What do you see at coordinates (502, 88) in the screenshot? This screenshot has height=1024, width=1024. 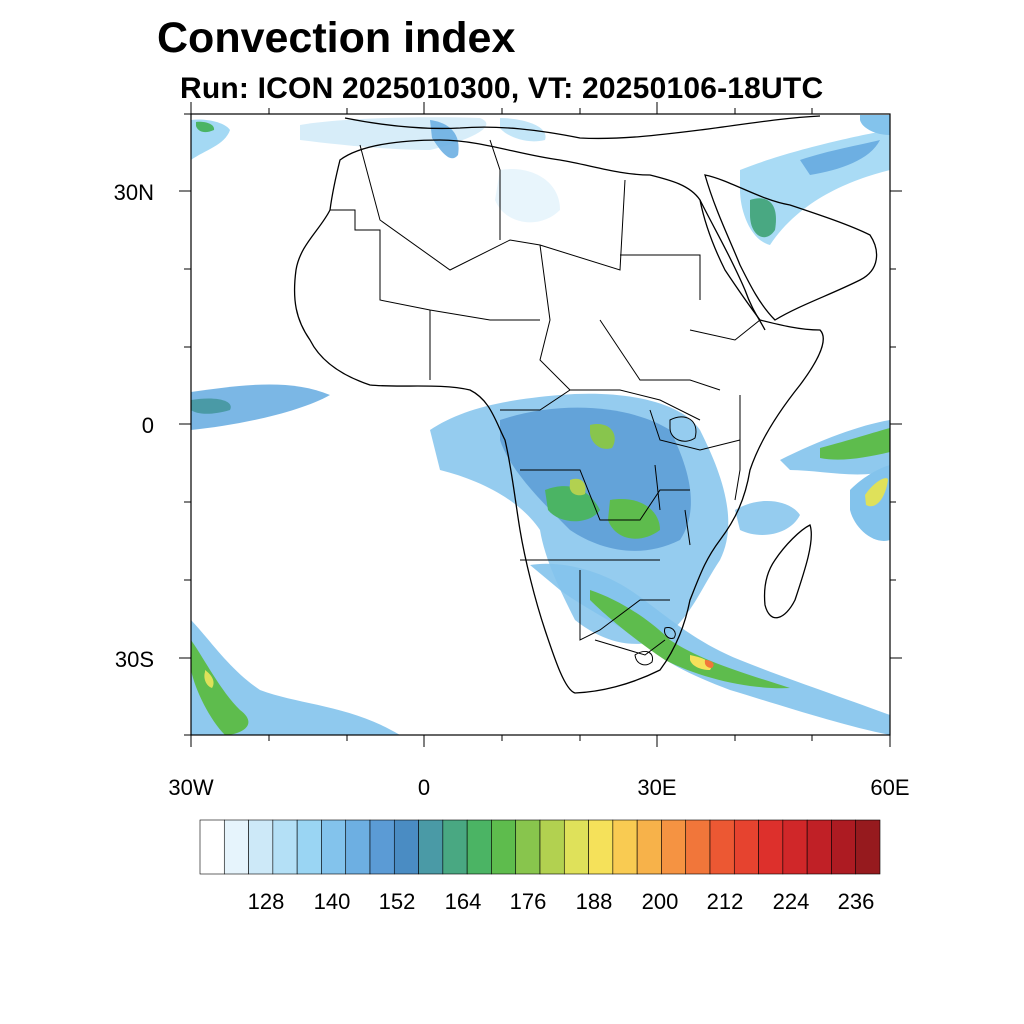 I see `map-subtitle: Run: ICON 2025010300, VT: 20250106-18UTC` at bounding box center [502, 88].